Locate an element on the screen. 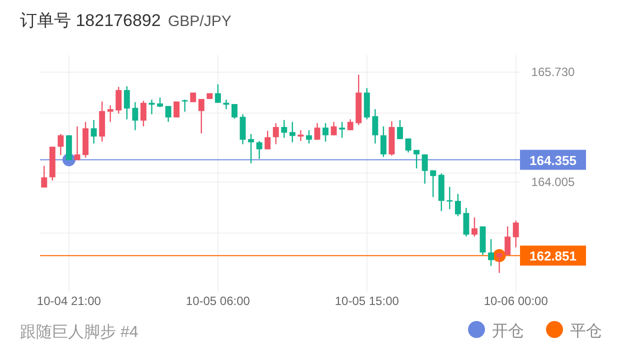 The image size is (620, 350). title: 订单号 182176892 GBP/JPY is located at coordinates (126, 20).